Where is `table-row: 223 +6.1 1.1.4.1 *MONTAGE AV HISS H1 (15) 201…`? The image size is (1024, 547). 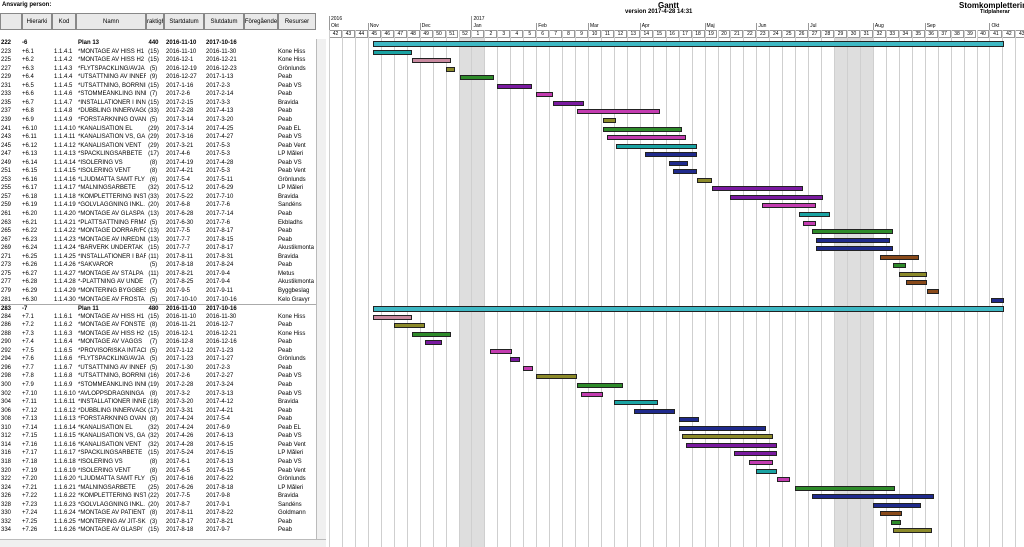
table-row: 223 +6.1 1.1.4.1 *MONTAGE AV HISS H1 (15) 201… is located at coordinates (158, 52).